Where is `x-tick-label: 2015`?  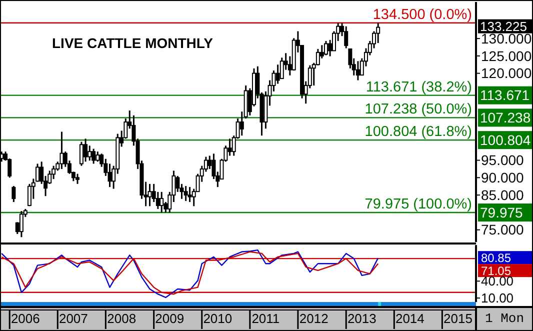 x-tick-label: 2015 is located at coordinates (458, 318).